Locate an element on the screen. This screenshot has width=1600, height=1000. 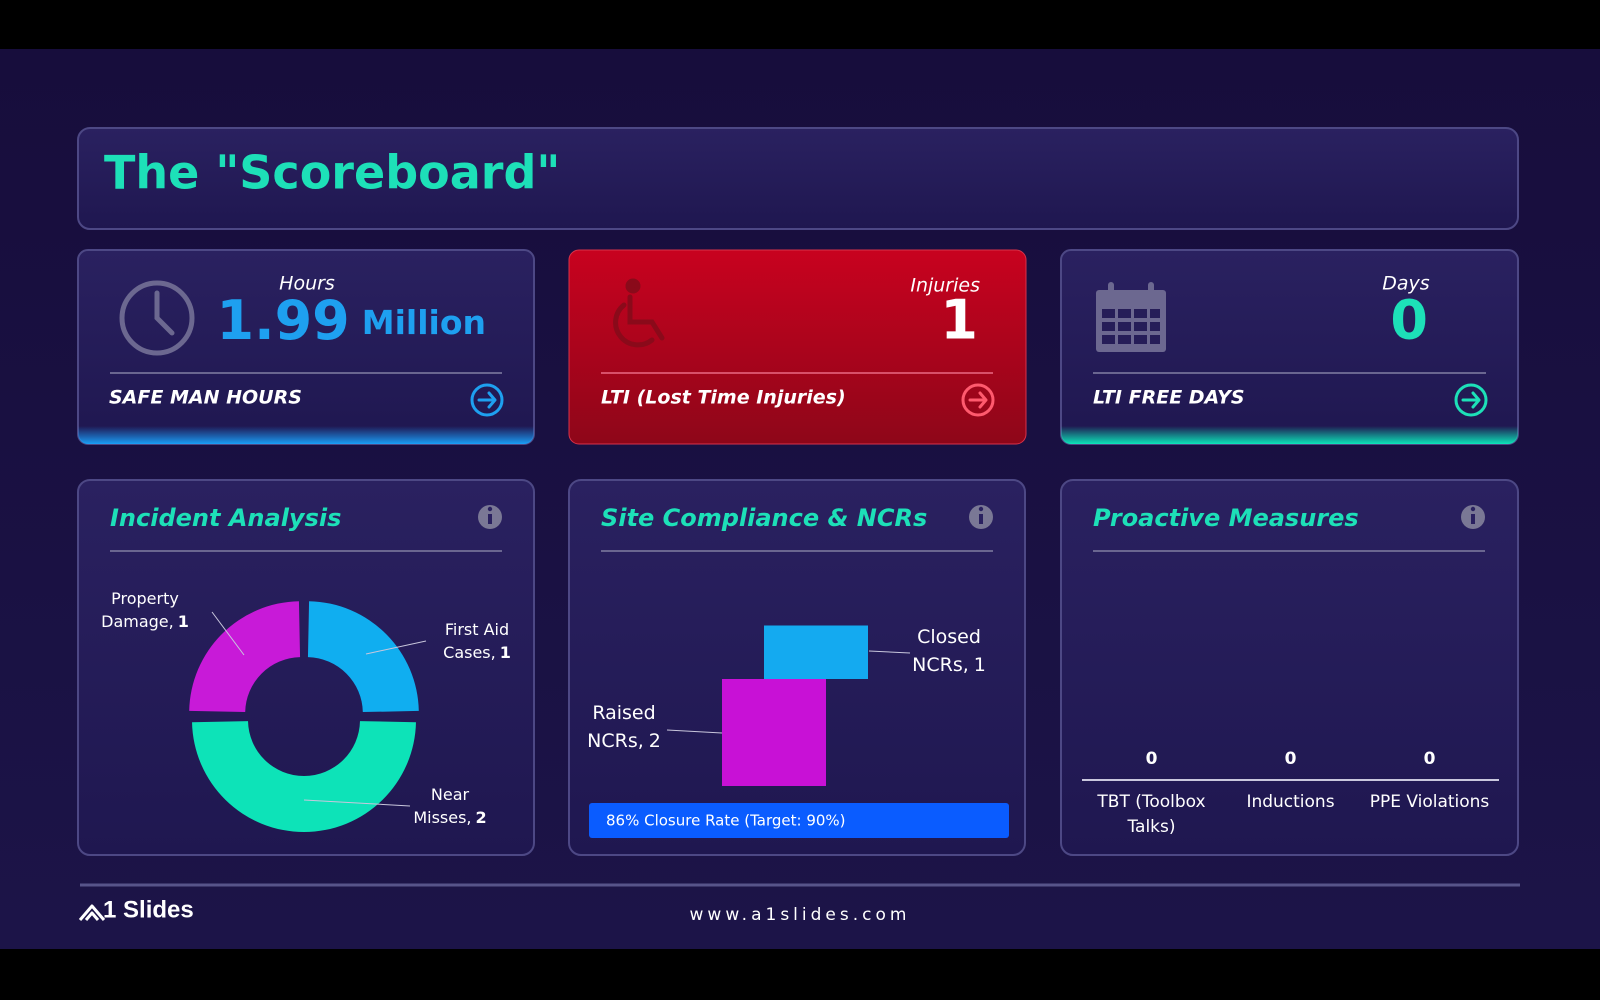
kpi-value-group: 1.99 Million is located at coordinates (351, 320).